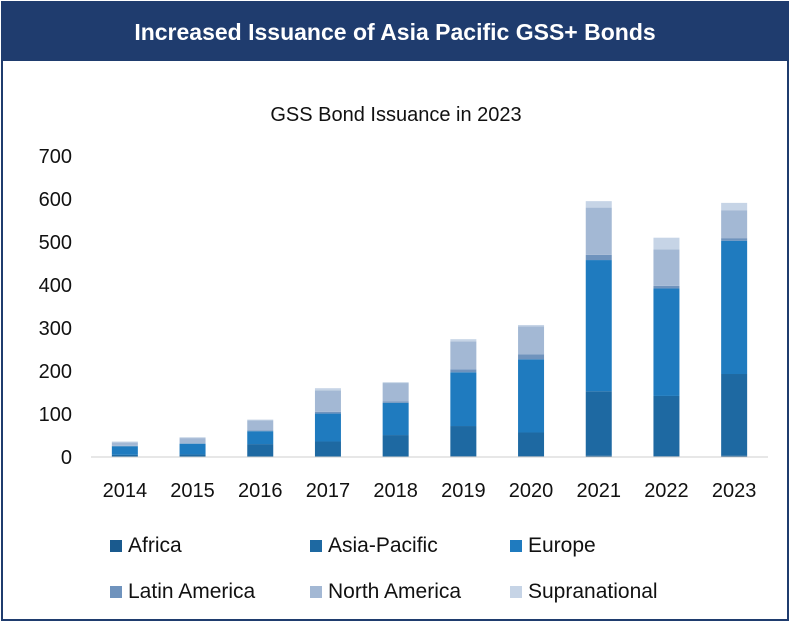  What do you see at coordinates (328, 491) in the screenshot?
I see `x-tick-label: 2017` at bounding box center [328, 491].